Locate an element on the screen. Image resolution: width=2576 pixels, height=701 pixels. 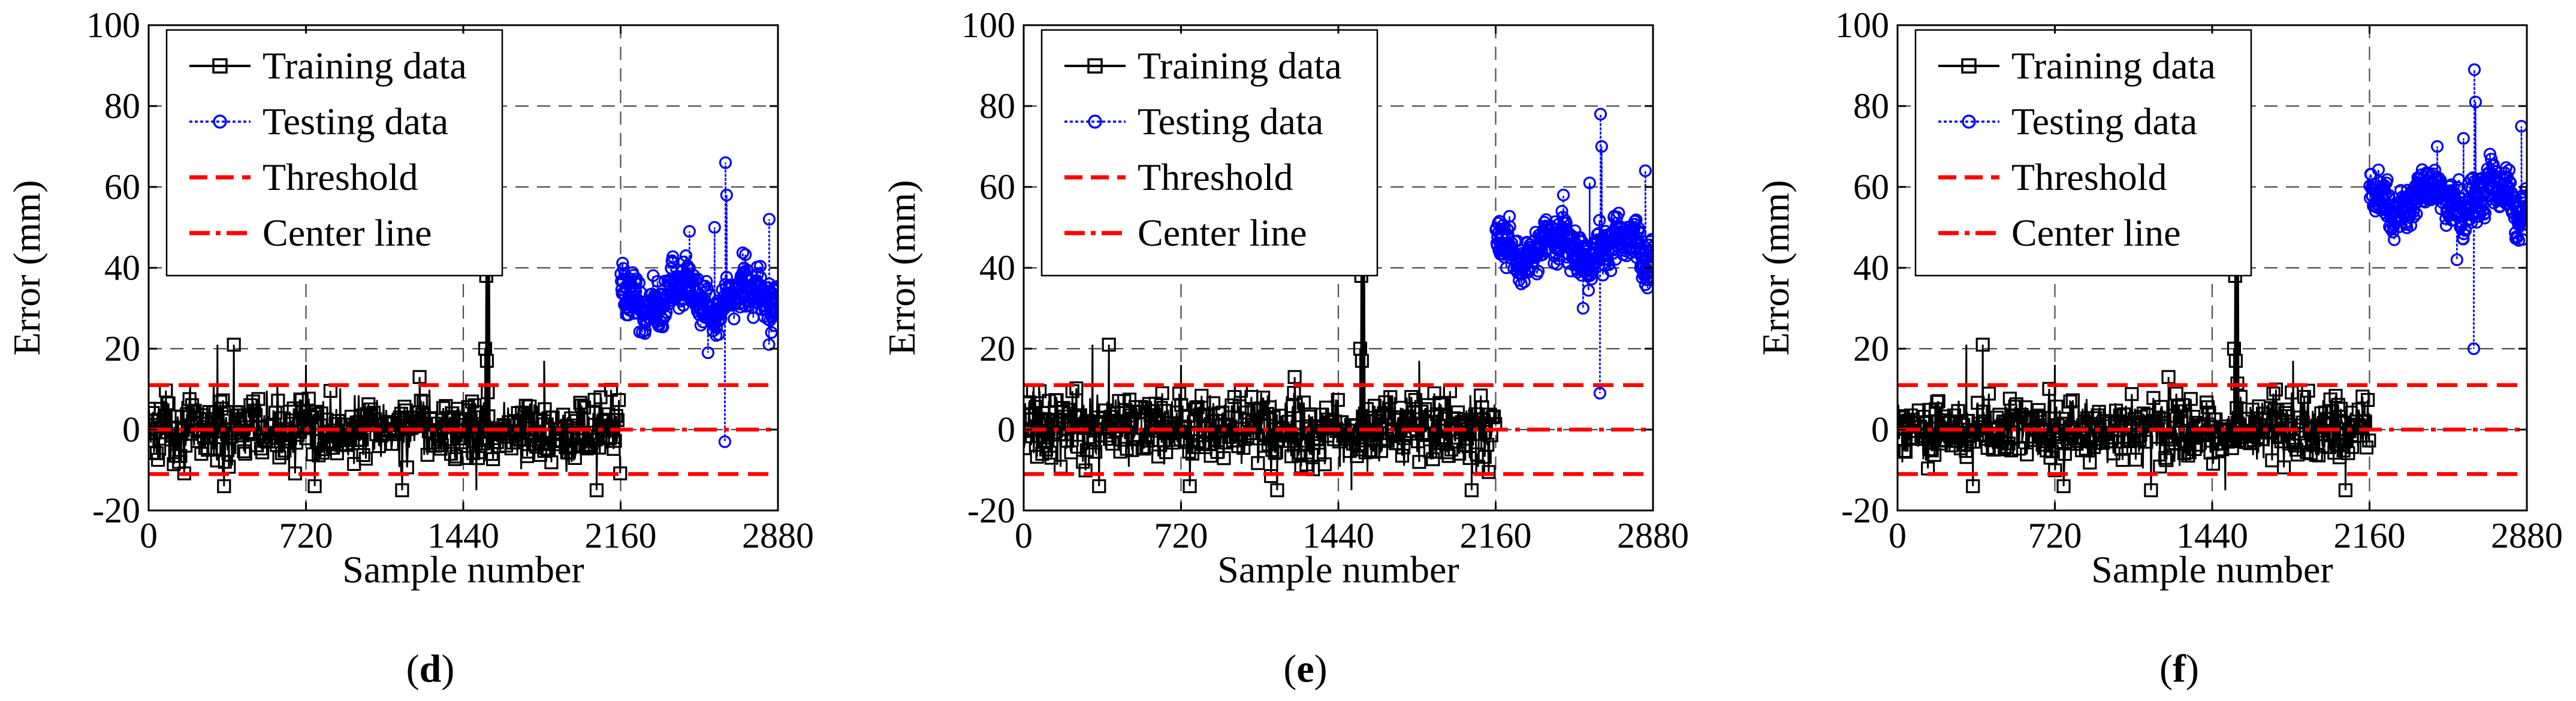
x-axis-label: Sample number is located at coordinates (1338, 569).